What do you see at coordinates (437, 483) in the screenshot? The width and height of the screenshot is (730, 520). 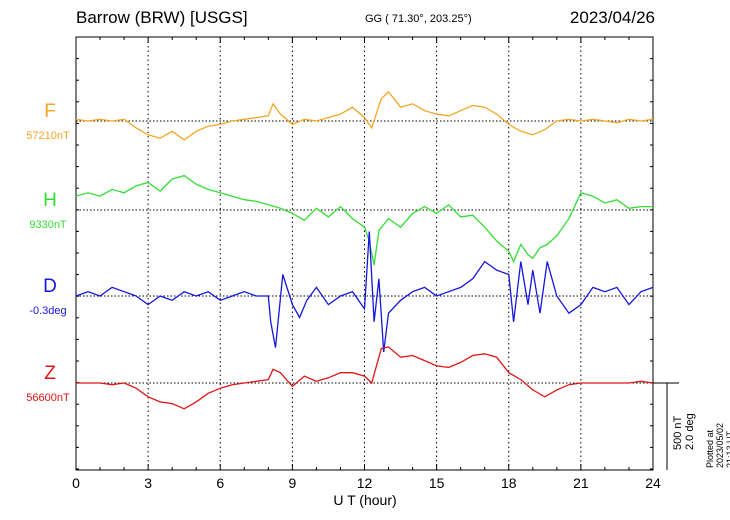 I see `x-tick-label: 15` at bounding box center [437, 483].